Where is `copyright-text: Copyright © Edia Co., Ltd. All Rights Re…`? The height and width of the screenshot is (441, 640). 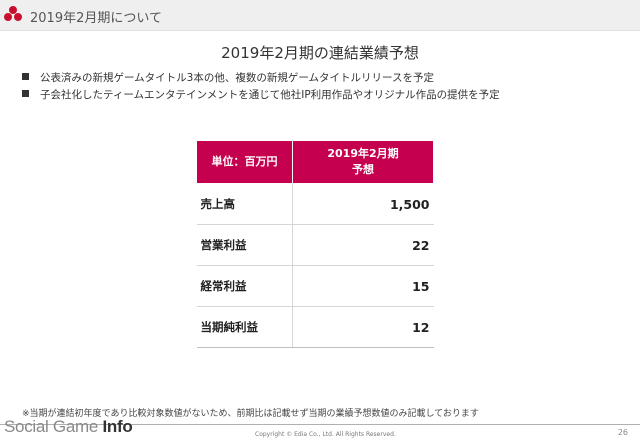
copyright-text: Copyright © Edia Co., Ltd. All Rights Re… is located at coordinates (325, 434).